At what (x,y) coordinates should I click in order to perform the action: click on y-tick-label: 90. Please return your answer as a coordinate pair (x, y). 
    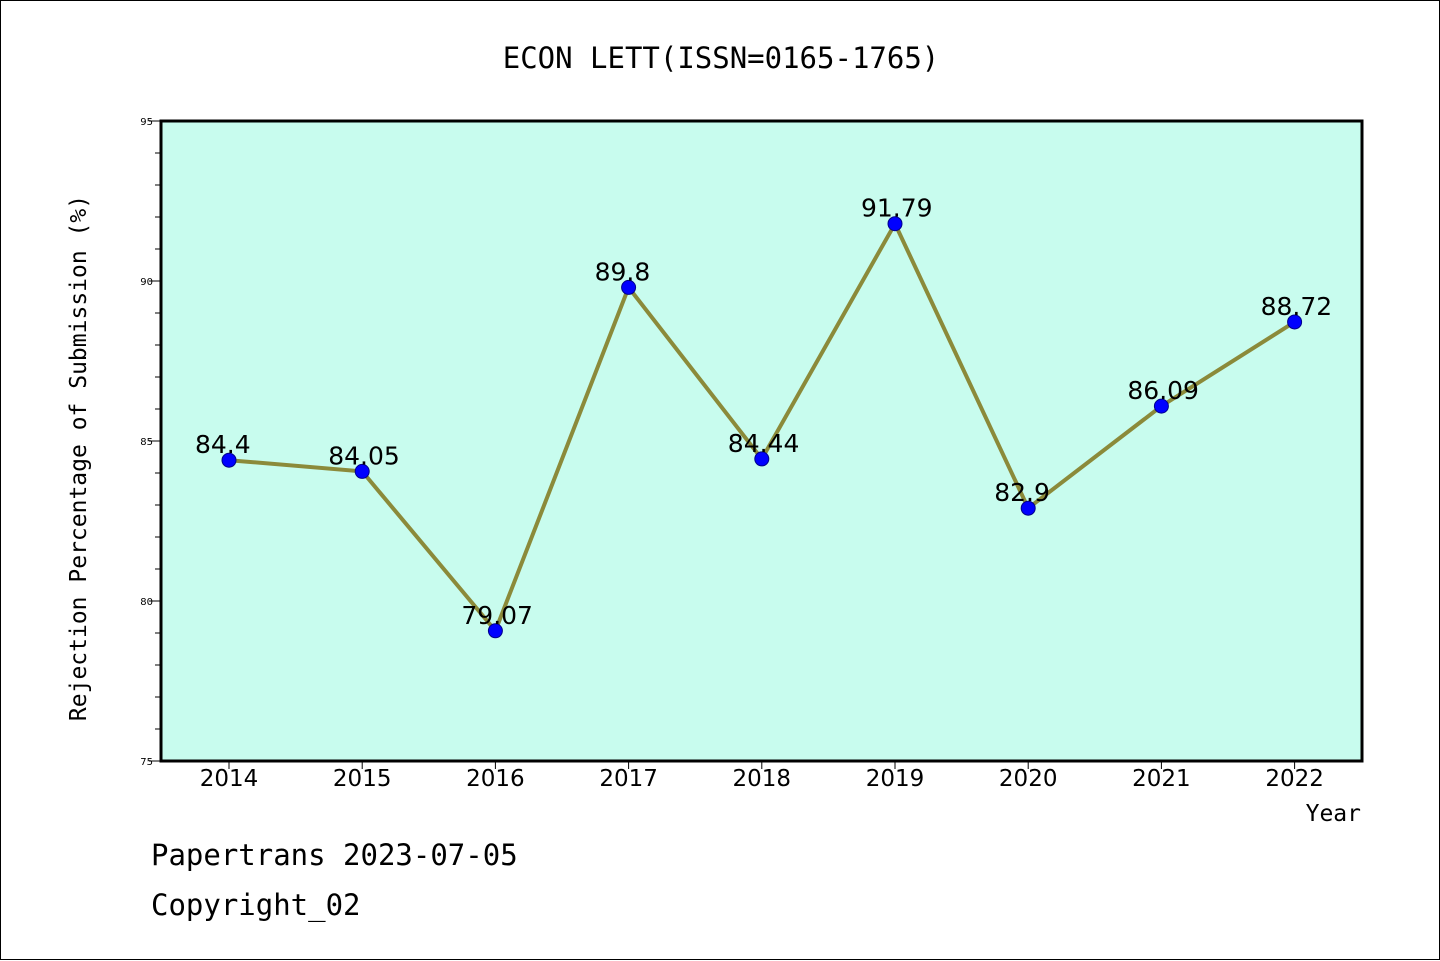
    Looking at the image, I should click on (146, 282).